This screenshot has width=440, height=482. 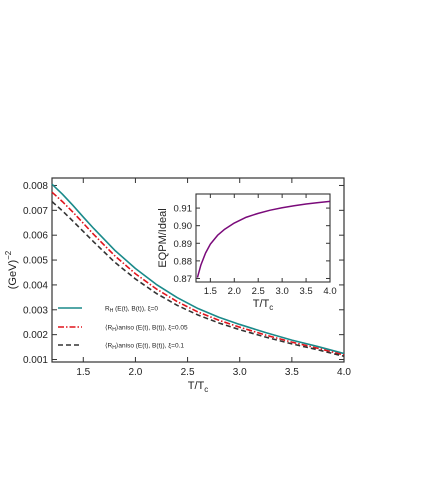 What do you see at coordinates (35, 285) in the screenshot?
I see `main-y-tick-label: 0.004` at bounding box center [35, 285].